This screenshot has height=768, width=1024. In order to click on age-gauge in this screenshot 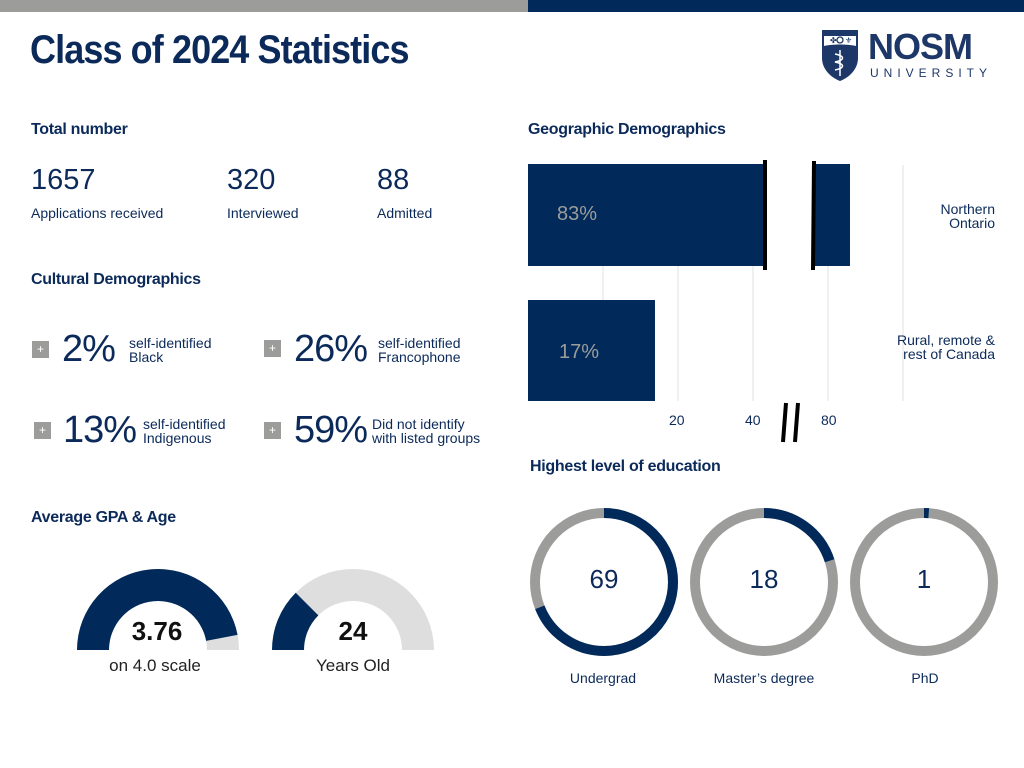, I will do `click(353, 609)`.